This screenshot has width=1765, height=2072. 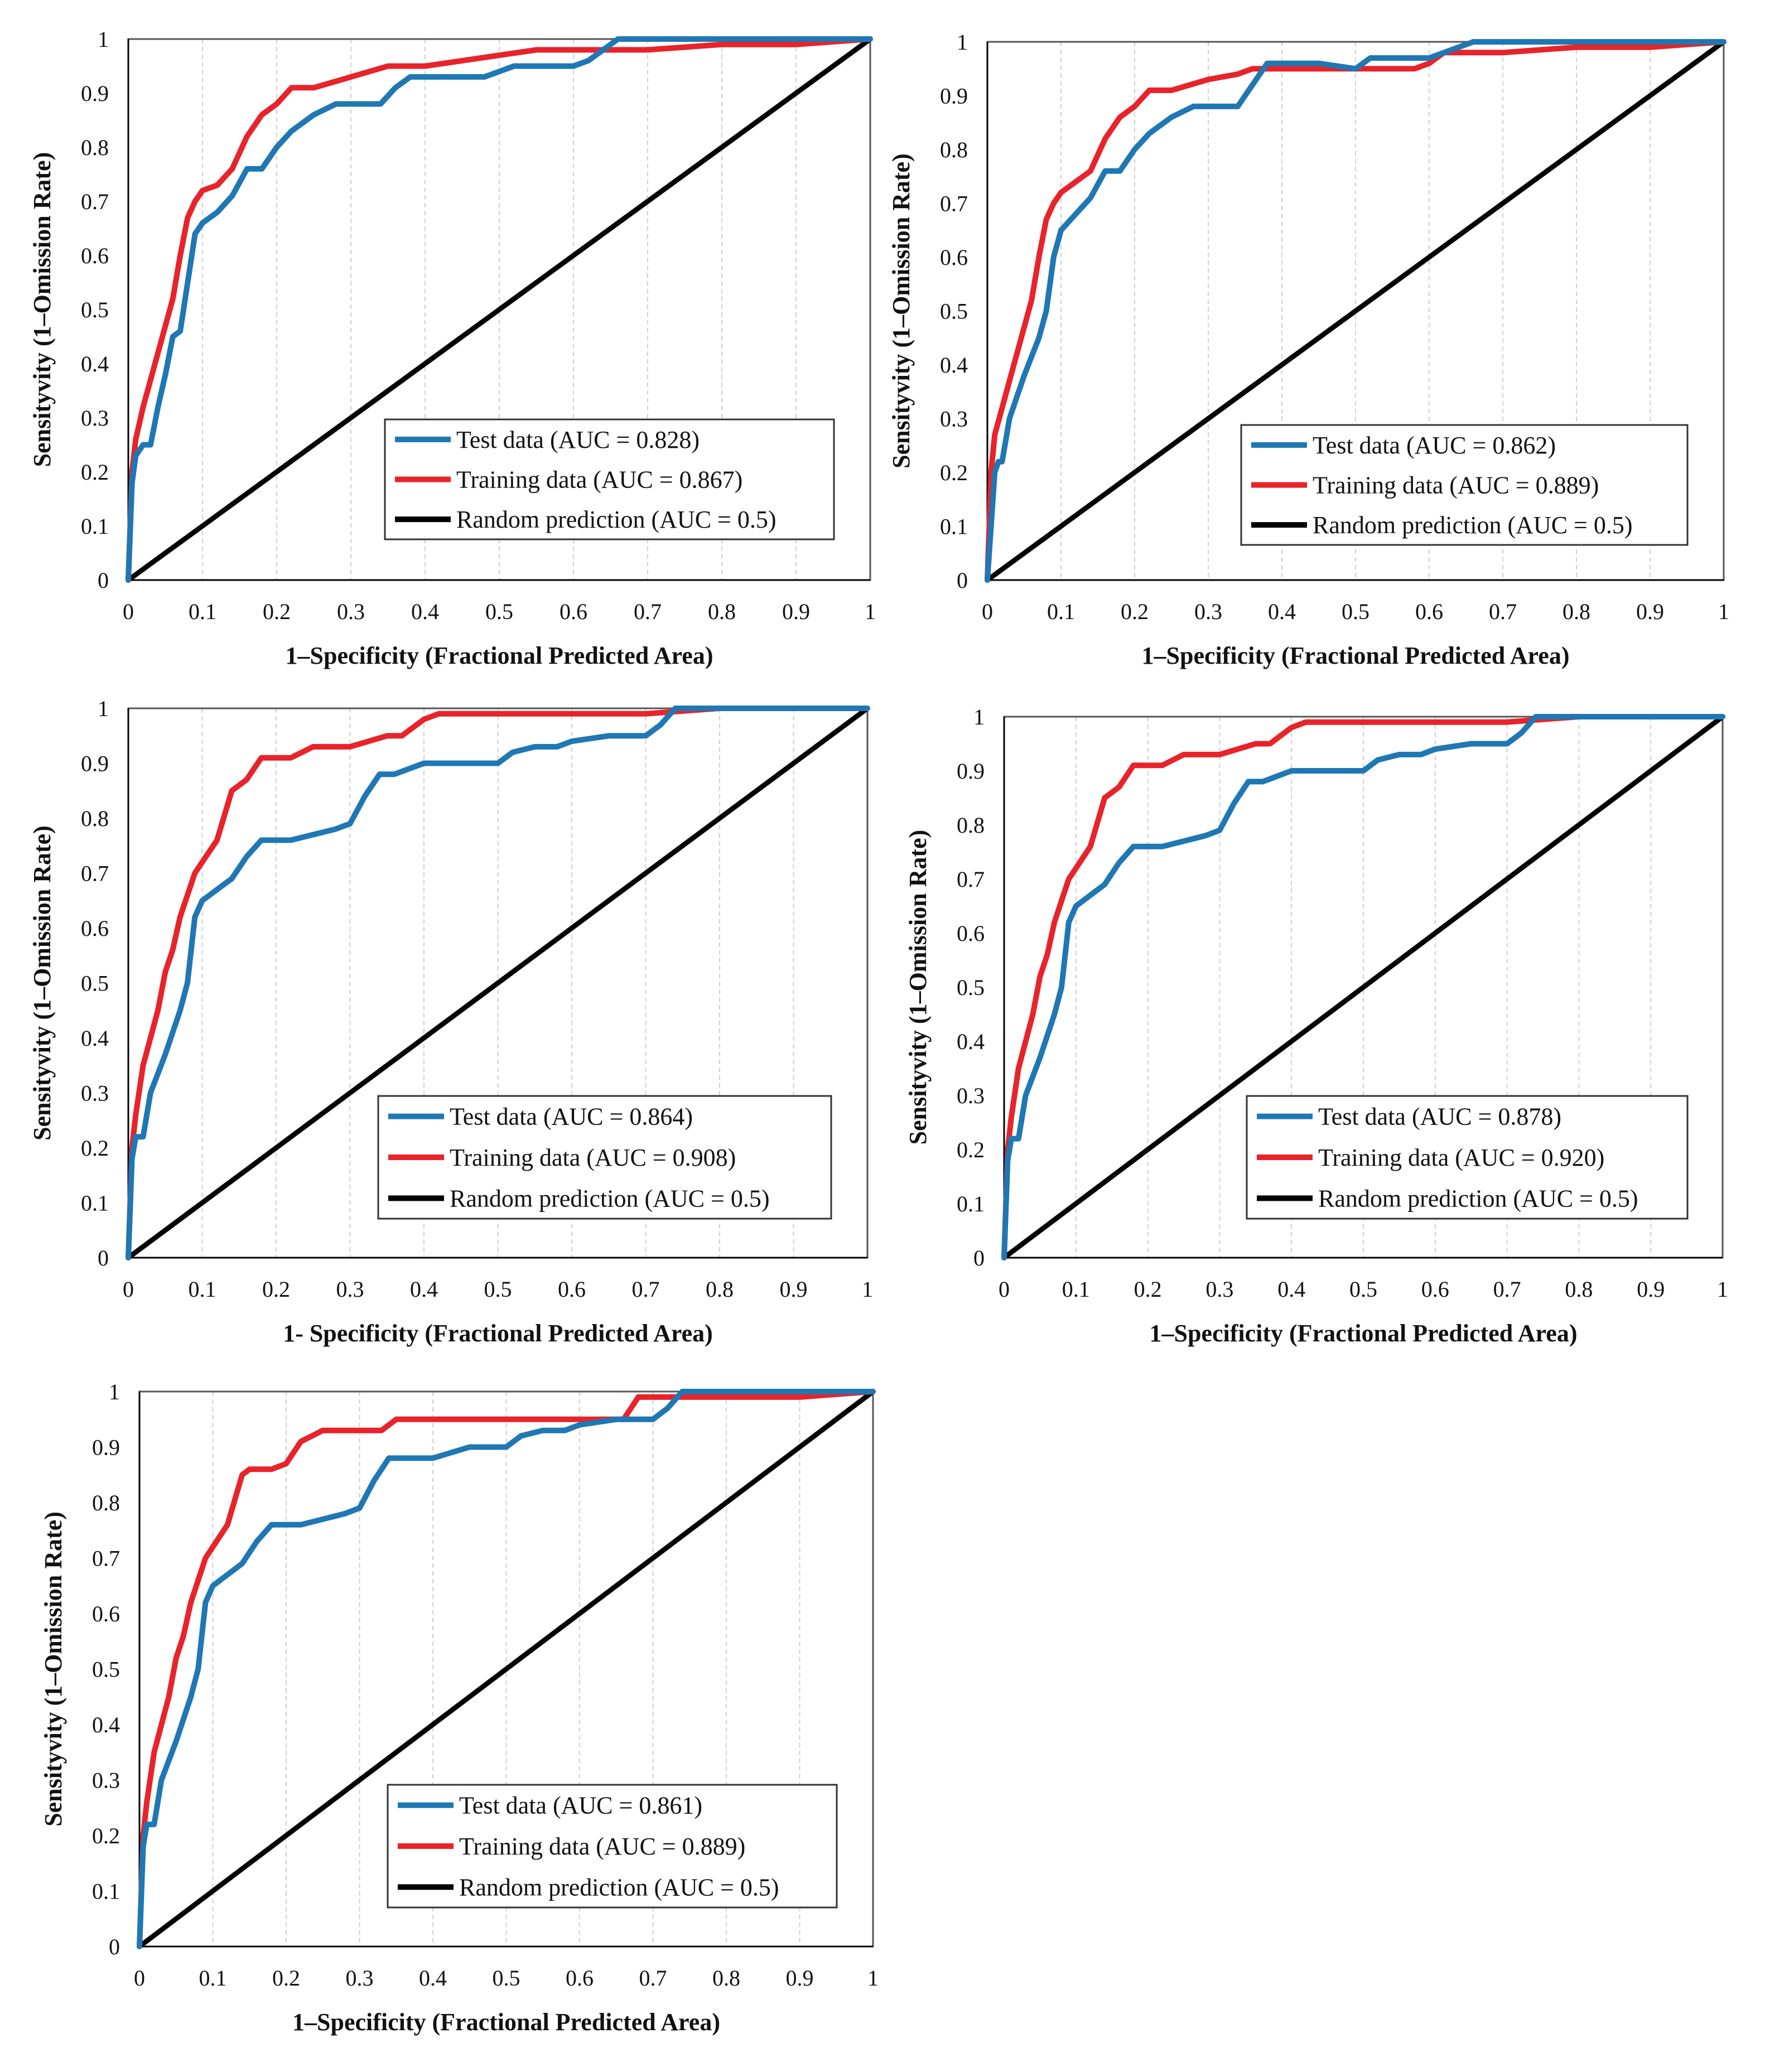 What do you see at coordinates (599, 480) in the screenshot?
I see `legend-label: Training data (AUC = 0.867)` at bounding box center [599, 480].